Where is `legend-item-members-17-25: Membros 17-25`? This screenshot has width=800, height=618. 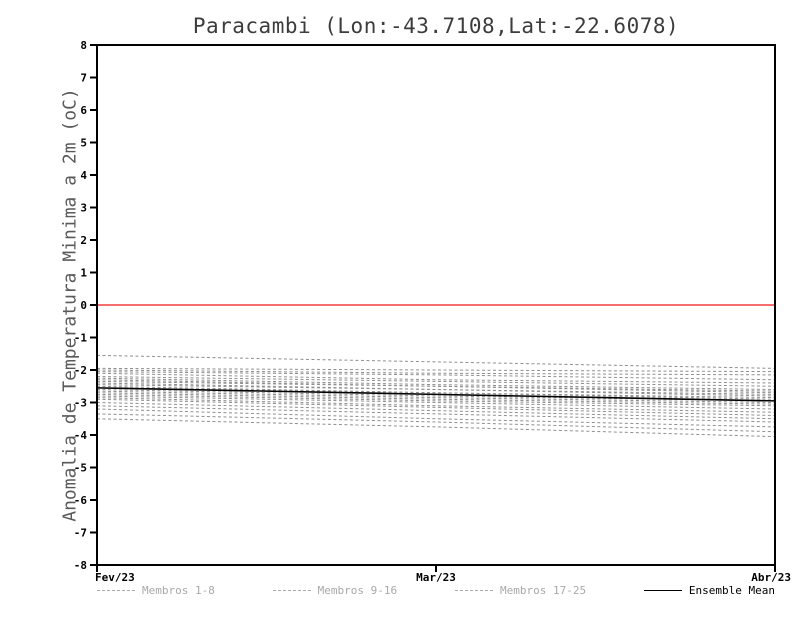
legend-item-members-17-25: Membros 17-25 is located at coordinates (520, 590).